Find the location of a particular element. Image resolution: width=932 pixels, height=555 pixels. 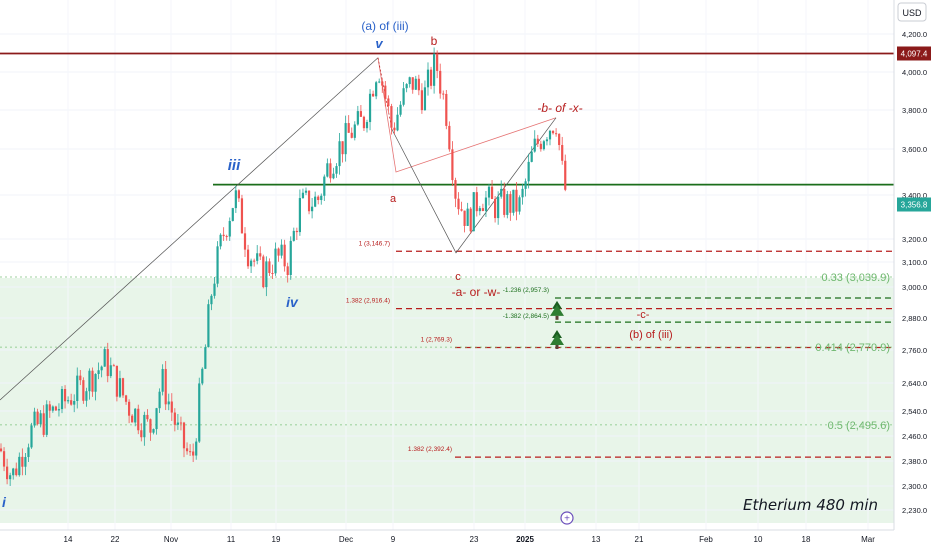

x-tick-label: 14 is located at coordinates (68, 539).